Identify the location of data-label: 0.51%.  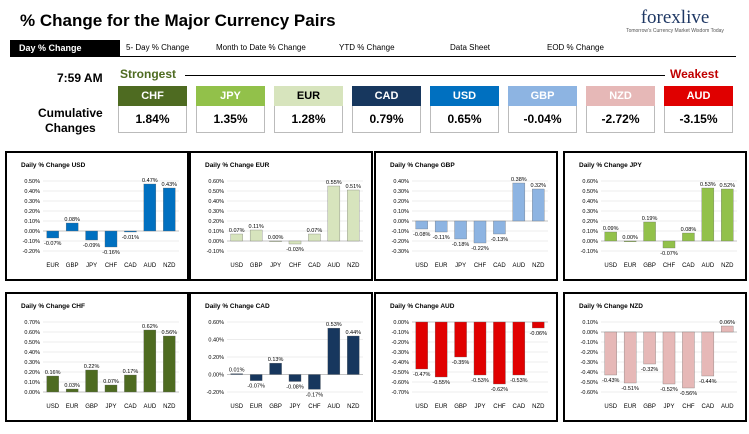
(353, 187).